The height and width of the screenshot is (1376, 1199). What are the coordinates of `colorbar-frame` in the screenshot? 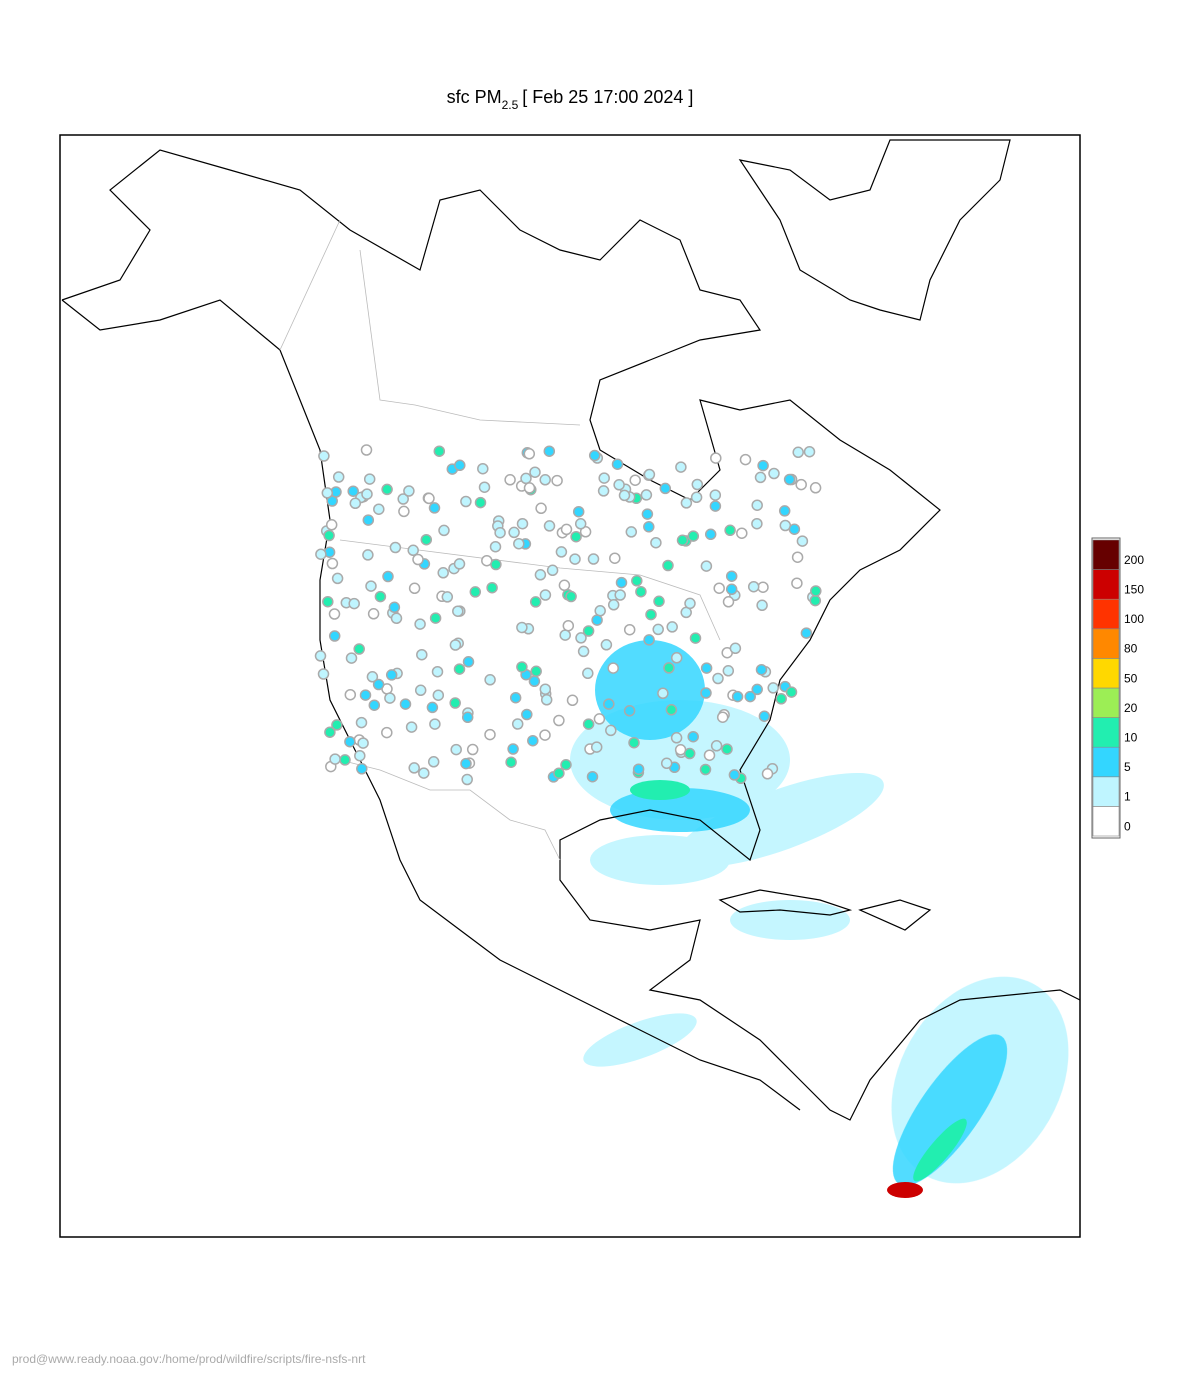 It's located at (1106, 688).